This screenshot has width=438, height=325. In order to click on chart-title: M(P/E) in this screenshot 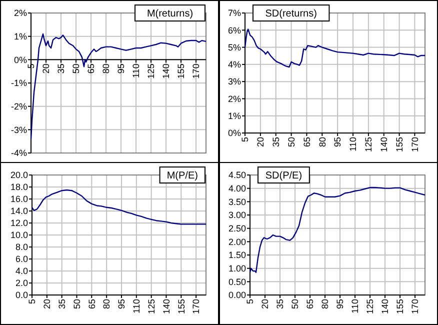, I will do `click(182, 176)`.